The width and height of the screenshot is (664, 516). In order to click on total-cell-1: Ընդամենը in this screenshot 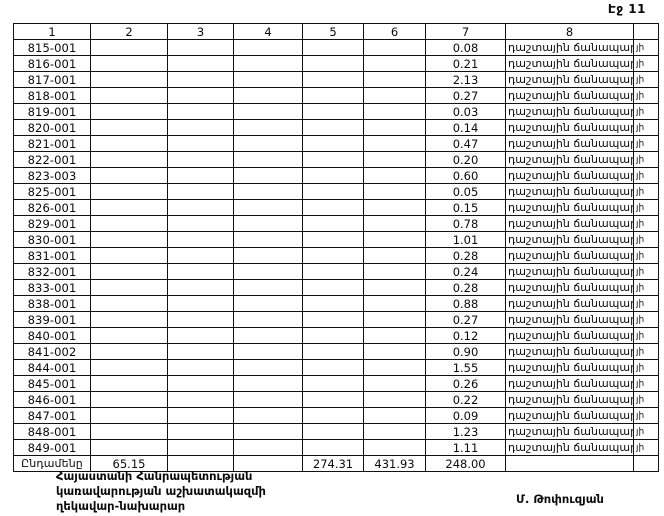, I will do `click(52, 463)`.